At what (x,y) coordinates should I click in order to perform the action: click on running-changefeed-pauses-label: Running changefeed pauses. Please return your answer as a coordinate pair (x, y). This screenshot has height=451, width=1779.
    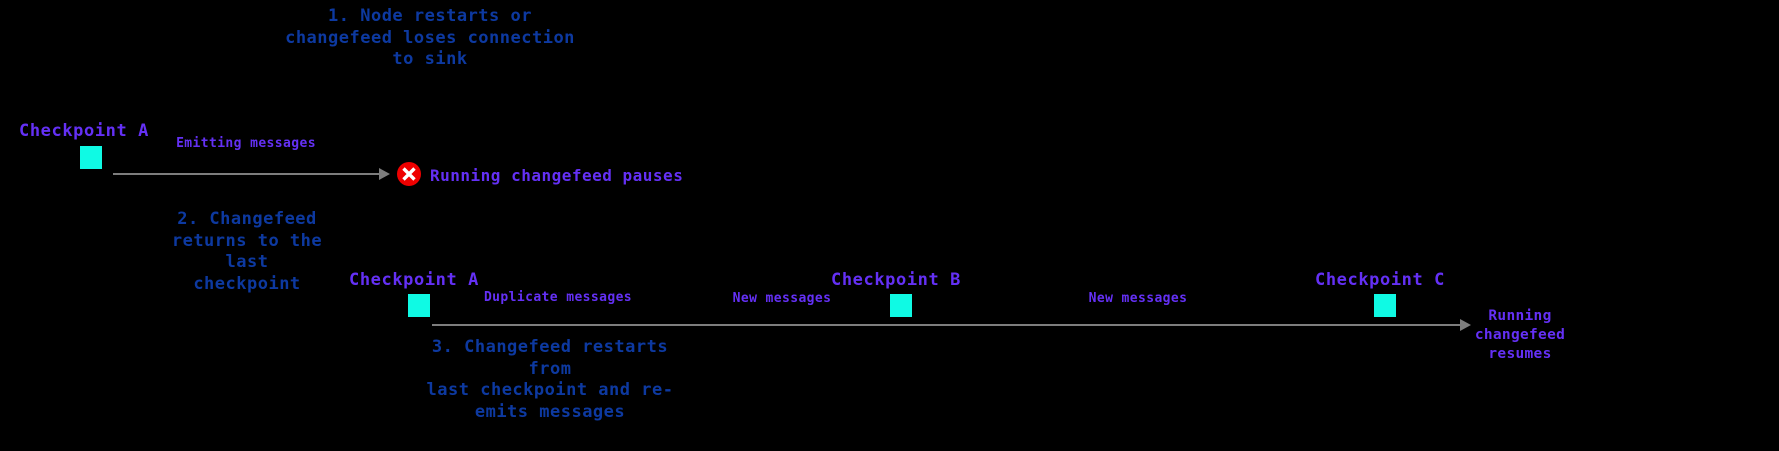
    Looking at the image, I should click on (557, 175).